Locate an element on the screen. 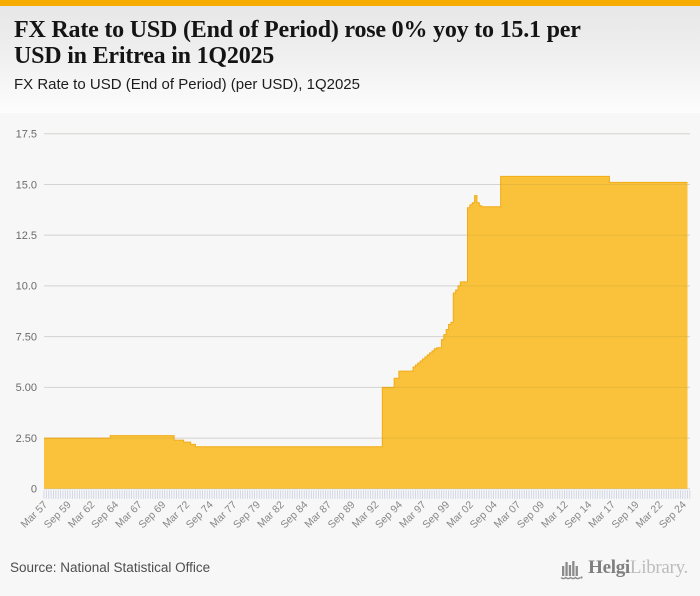 Image resolution: width=700 pixels, height=596 pixels. svg-text: 15.0 is located at coordinates (26, 185).